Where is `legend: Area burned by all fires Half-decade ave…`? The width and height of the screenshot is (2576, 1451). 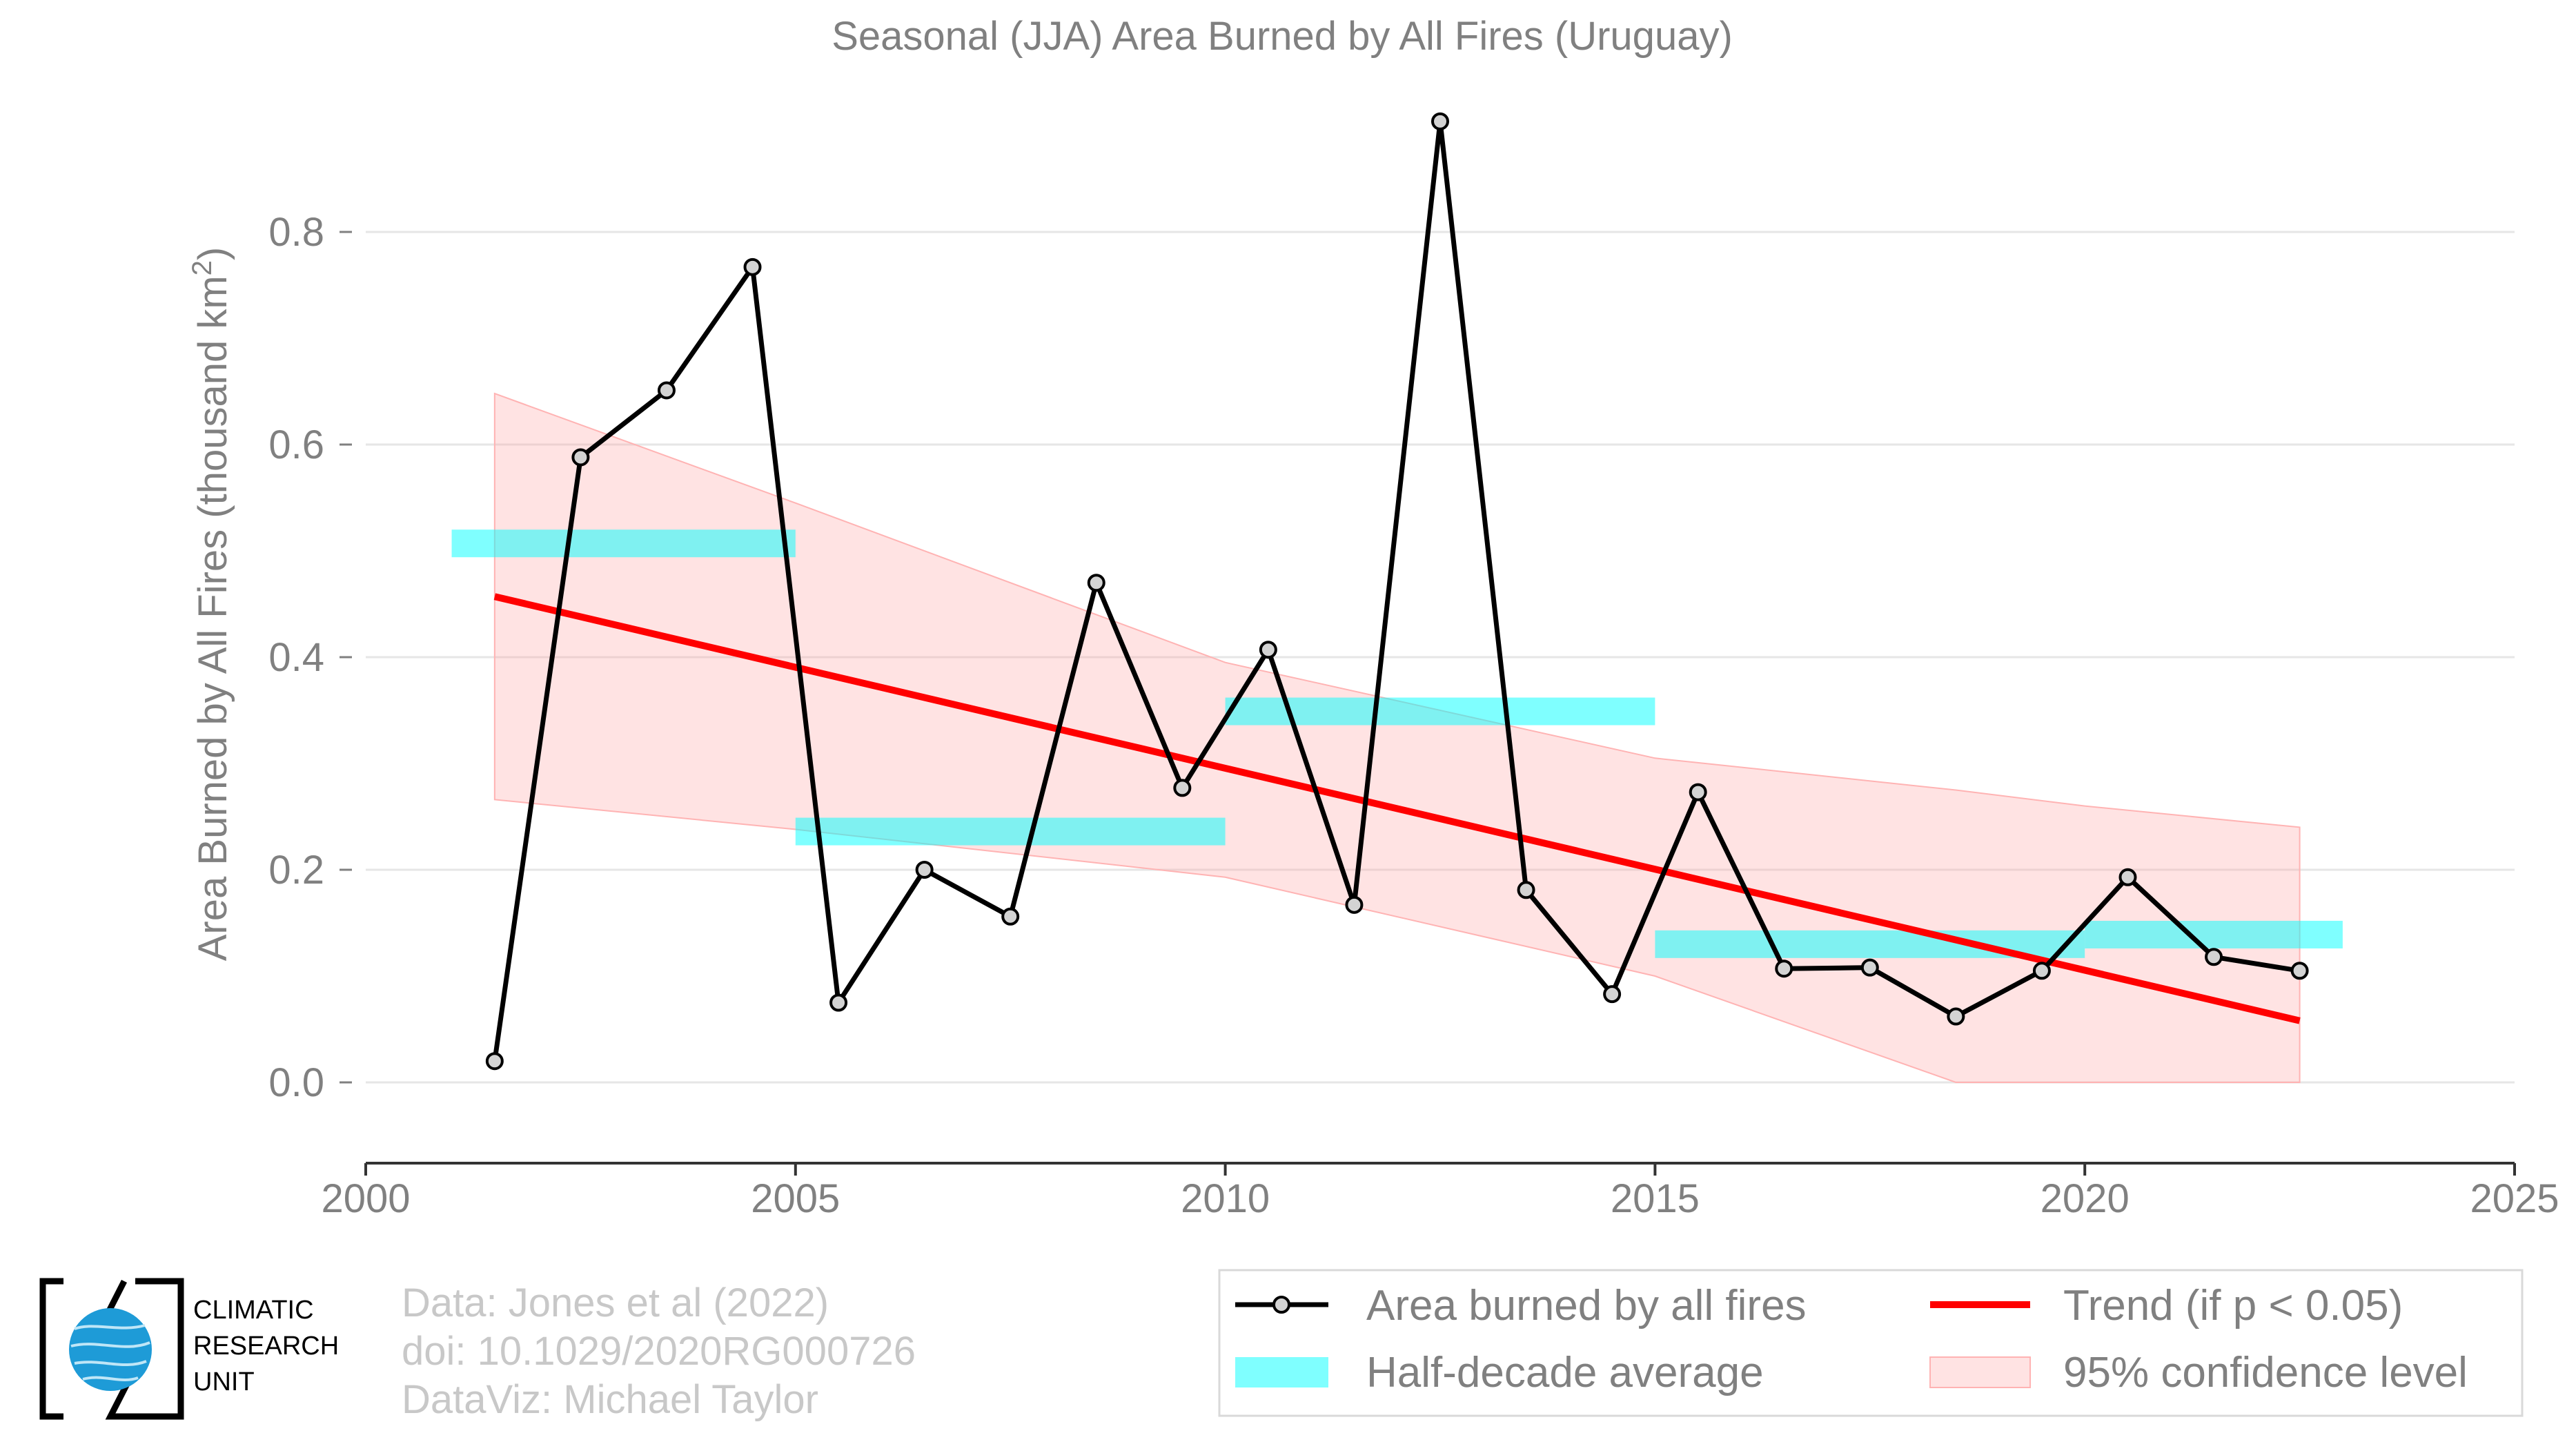 legend: Area burned by all fires Half-decade ave… is located at coordinates (1871, 1343).